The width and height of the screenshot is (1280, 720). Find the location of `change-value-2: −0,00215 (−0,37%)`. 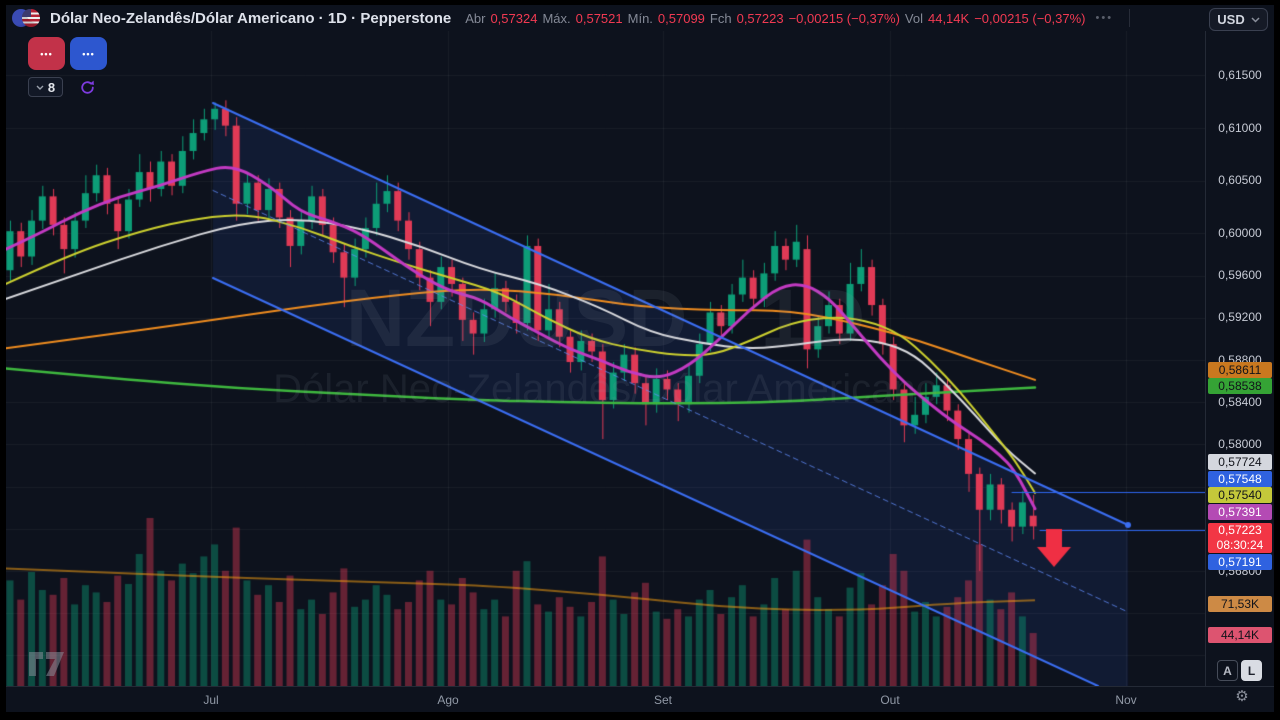

change-value-2: −0,00215 (−0,37%) is located at coordinates (1030, 18).